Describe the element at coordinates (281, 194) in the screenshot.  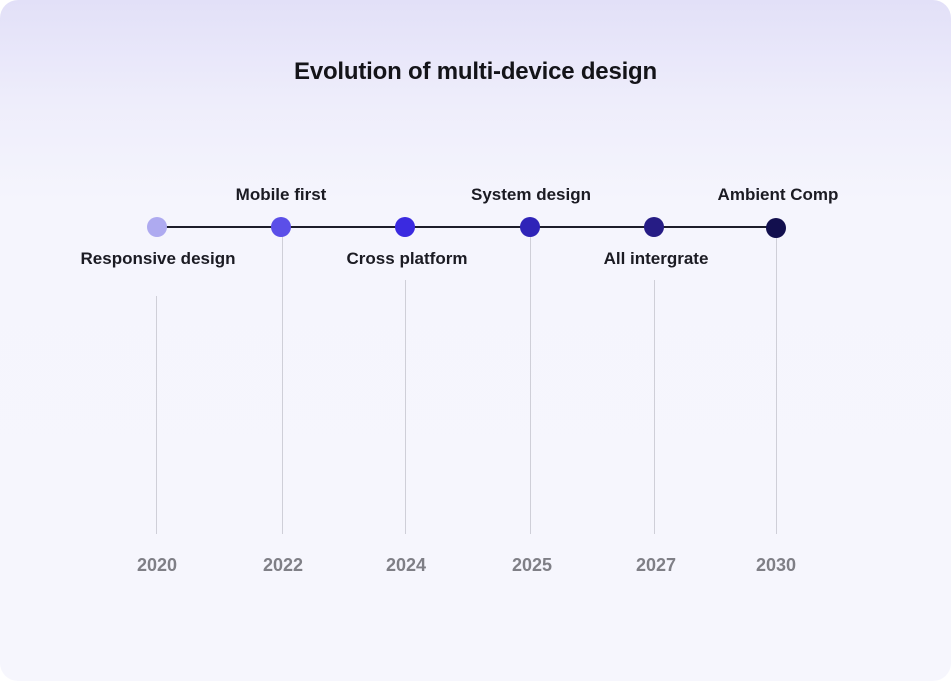
I see `milestone-label-2022: Mobile first` at that location.